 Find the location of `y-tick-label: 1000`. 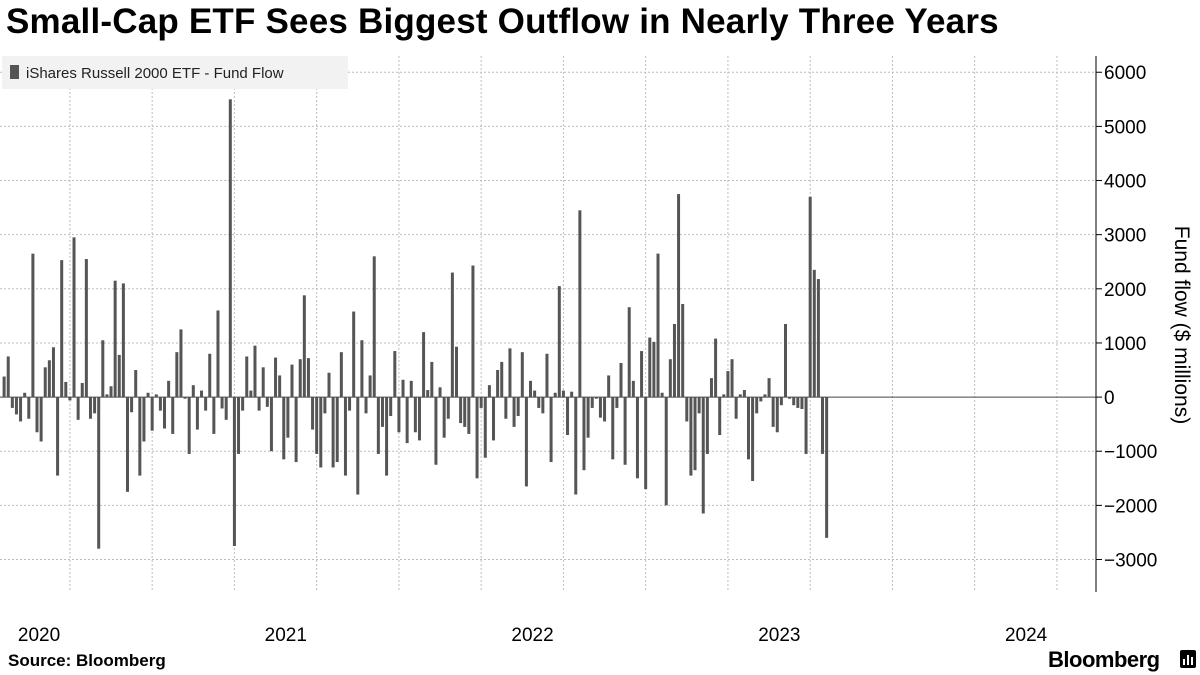

y-tick-label: 1000 is located at coordinates (1125, 344).